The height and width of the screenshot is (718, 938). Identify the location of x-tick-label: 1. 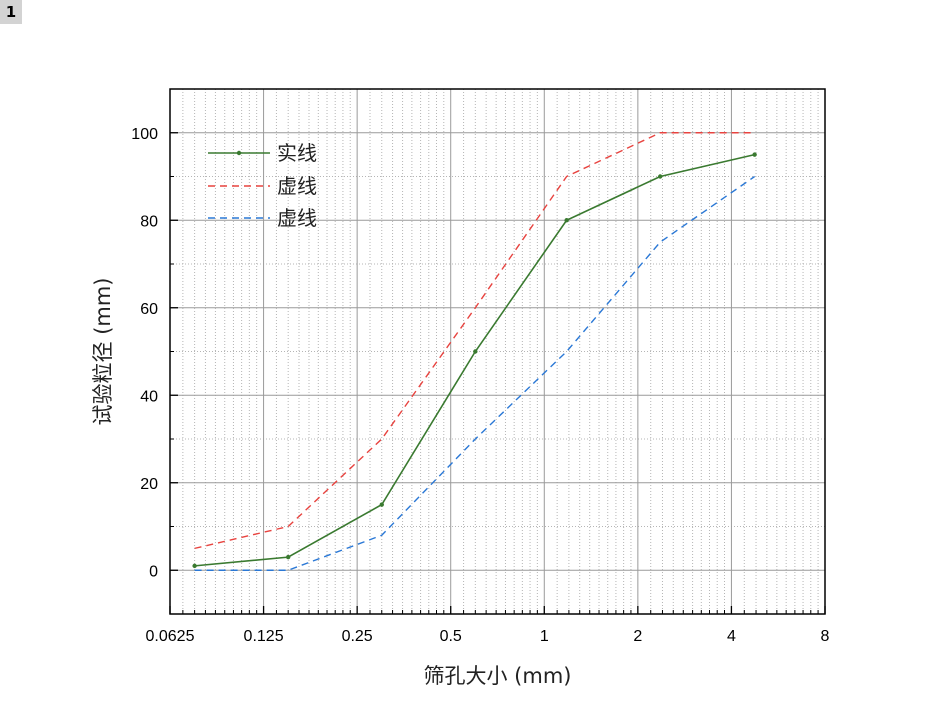
(544, 636).